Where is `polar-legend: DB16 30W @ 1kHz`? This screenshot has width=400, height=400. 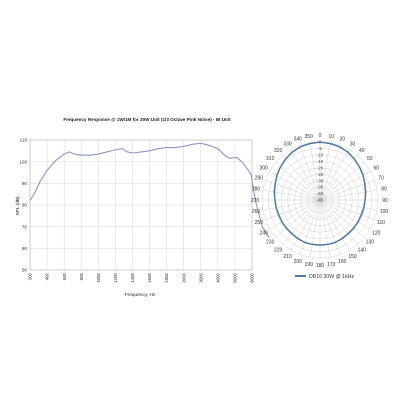 polar-legend: DB16 30W @ 1kHz is located at coordinates (324, 277).